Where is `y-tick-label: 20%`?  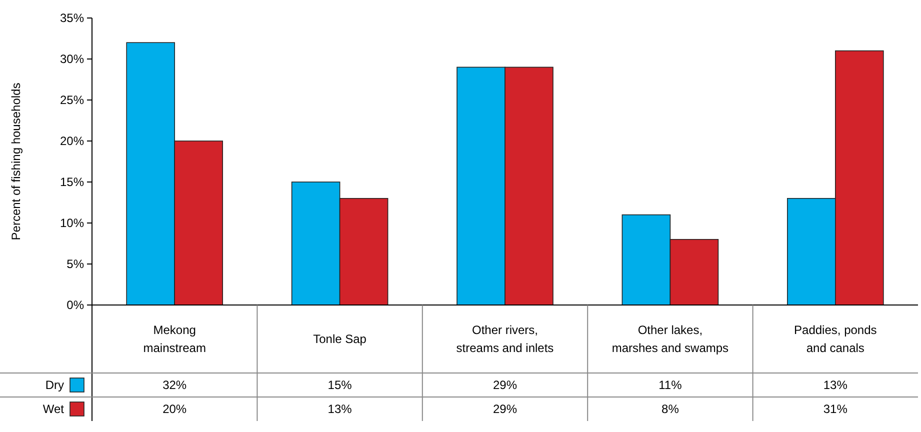 y-tick-label: 20% is located at coordinates (72, 141).